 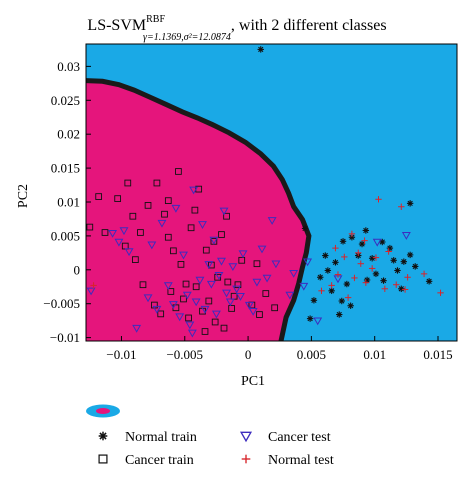 I want to click on y-tick-label: 0.02, so click(x=68, y=134).